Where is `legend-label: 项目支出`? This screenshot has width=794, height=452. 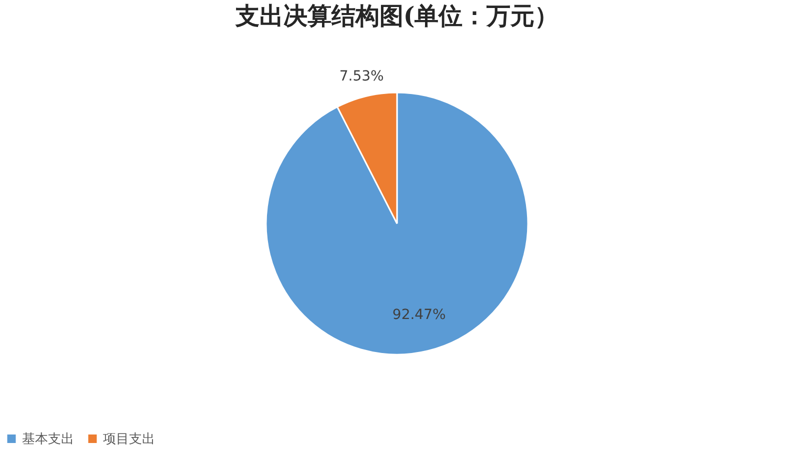
legend-label: 项目支出 is located at coordinates (129, 439).